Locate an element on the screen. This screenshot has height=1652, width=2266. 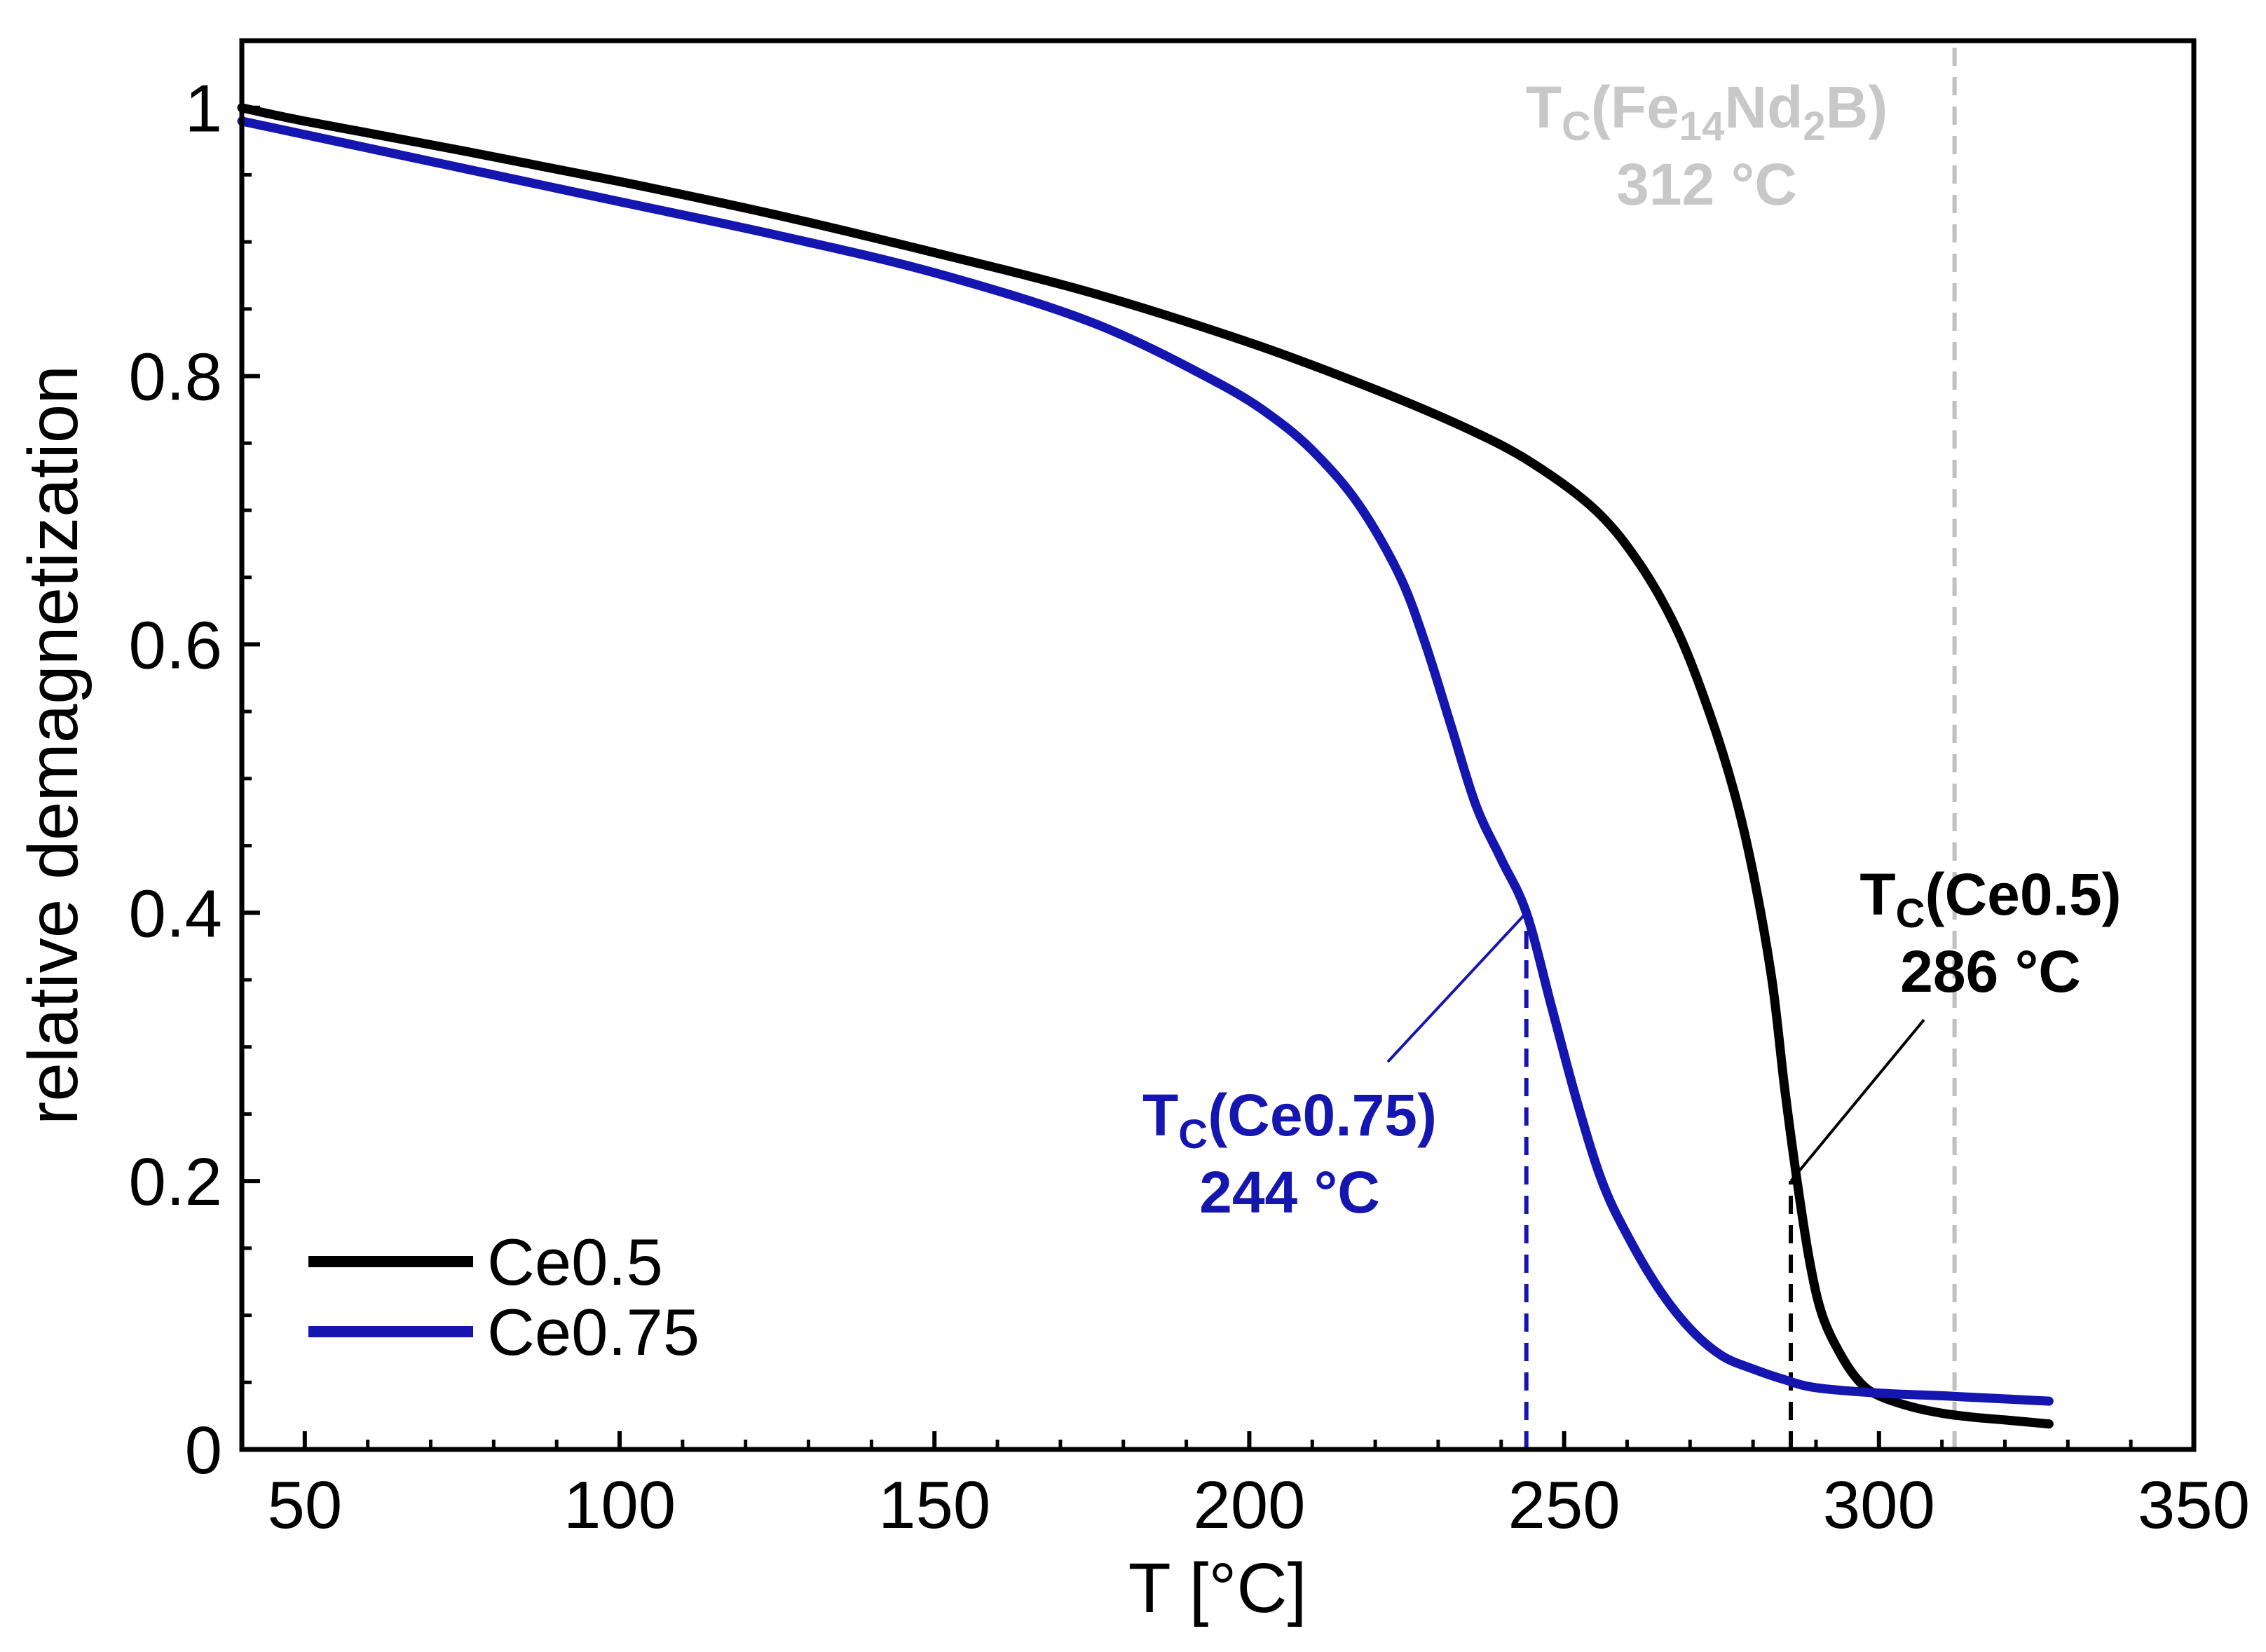
y-tick-label: 0.6 is located at coordinates (175, 646).